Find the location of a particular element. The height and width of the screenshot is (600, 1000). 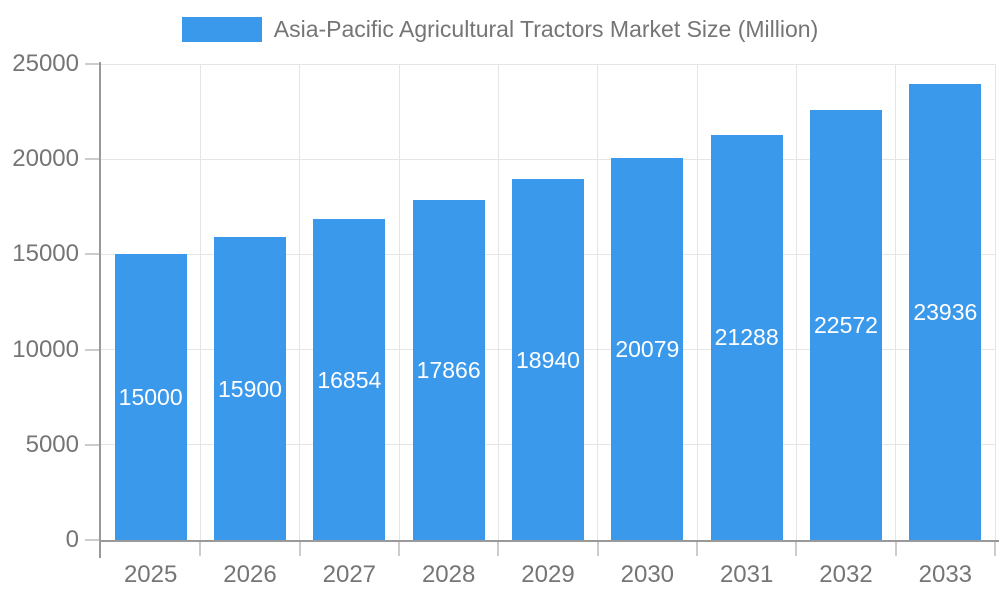

bar-value-label: 23936 is located at coordinates (945, 312).